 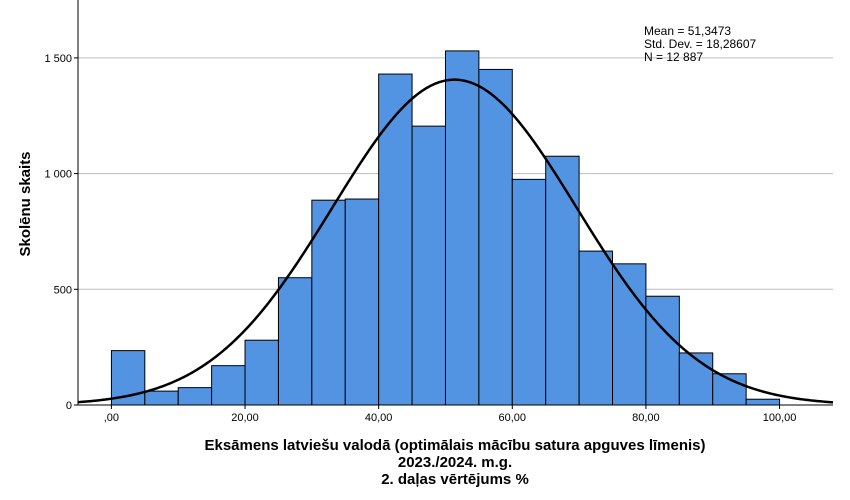 I want to click on x-tick-label-1: 20,00, so click(x=245, y=418).